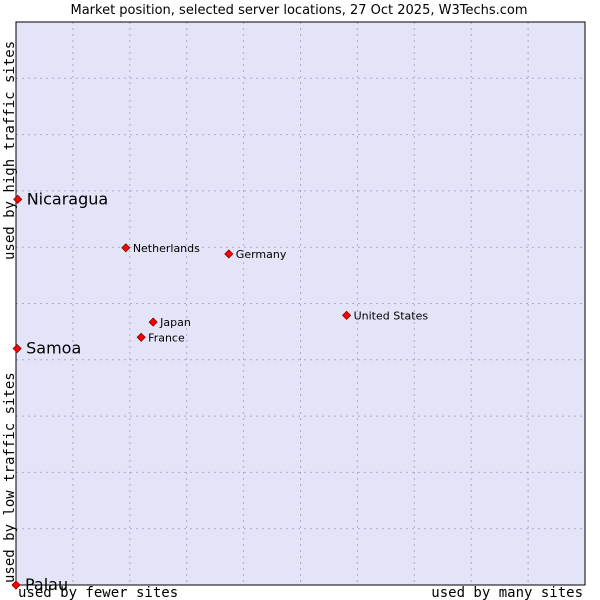 This screenshot has height=600, width=600. What do you see at coordinates (10, 150) in the screenshot?
I see `y-axis-label-top: used by high traffic sites` at bounding box center [10, 150].